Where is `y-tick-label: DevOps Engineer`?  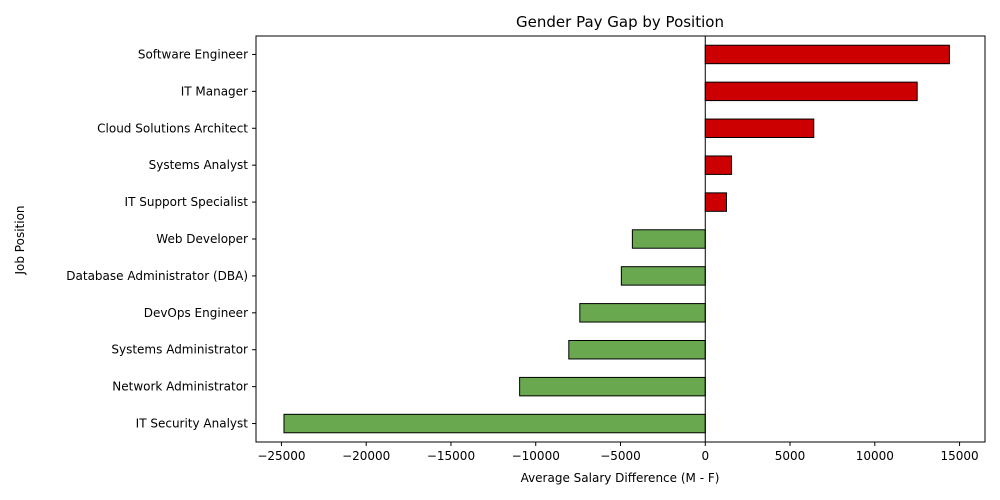 y-tick-label: DevOps Engineer is located at coordinates (196, 313).